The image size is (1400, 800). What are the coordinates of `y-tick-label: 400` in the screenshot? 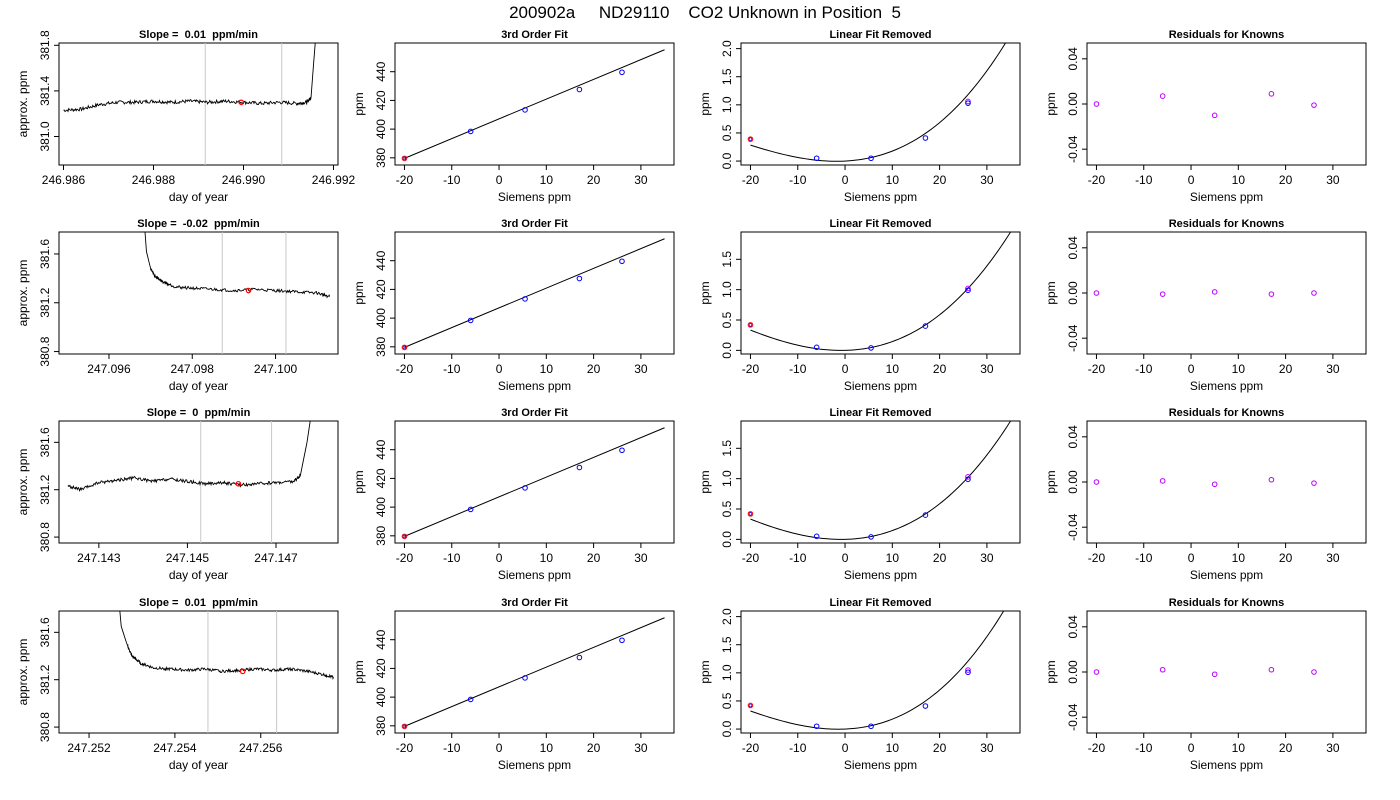 It's located at (381, 129).